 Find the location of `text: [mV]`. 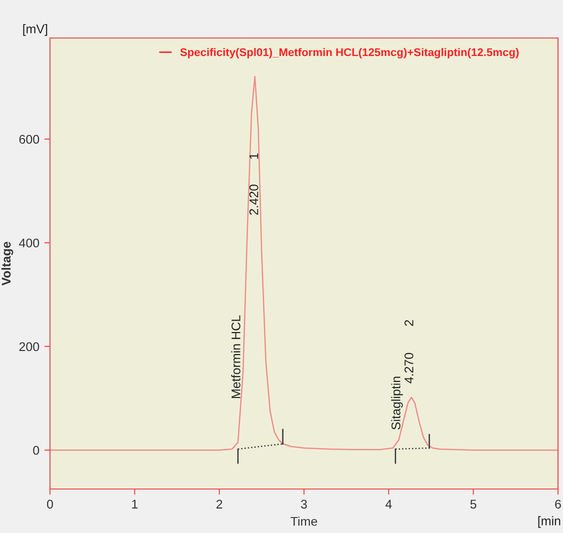

text: [mV] is located at coordinates (35, 30).